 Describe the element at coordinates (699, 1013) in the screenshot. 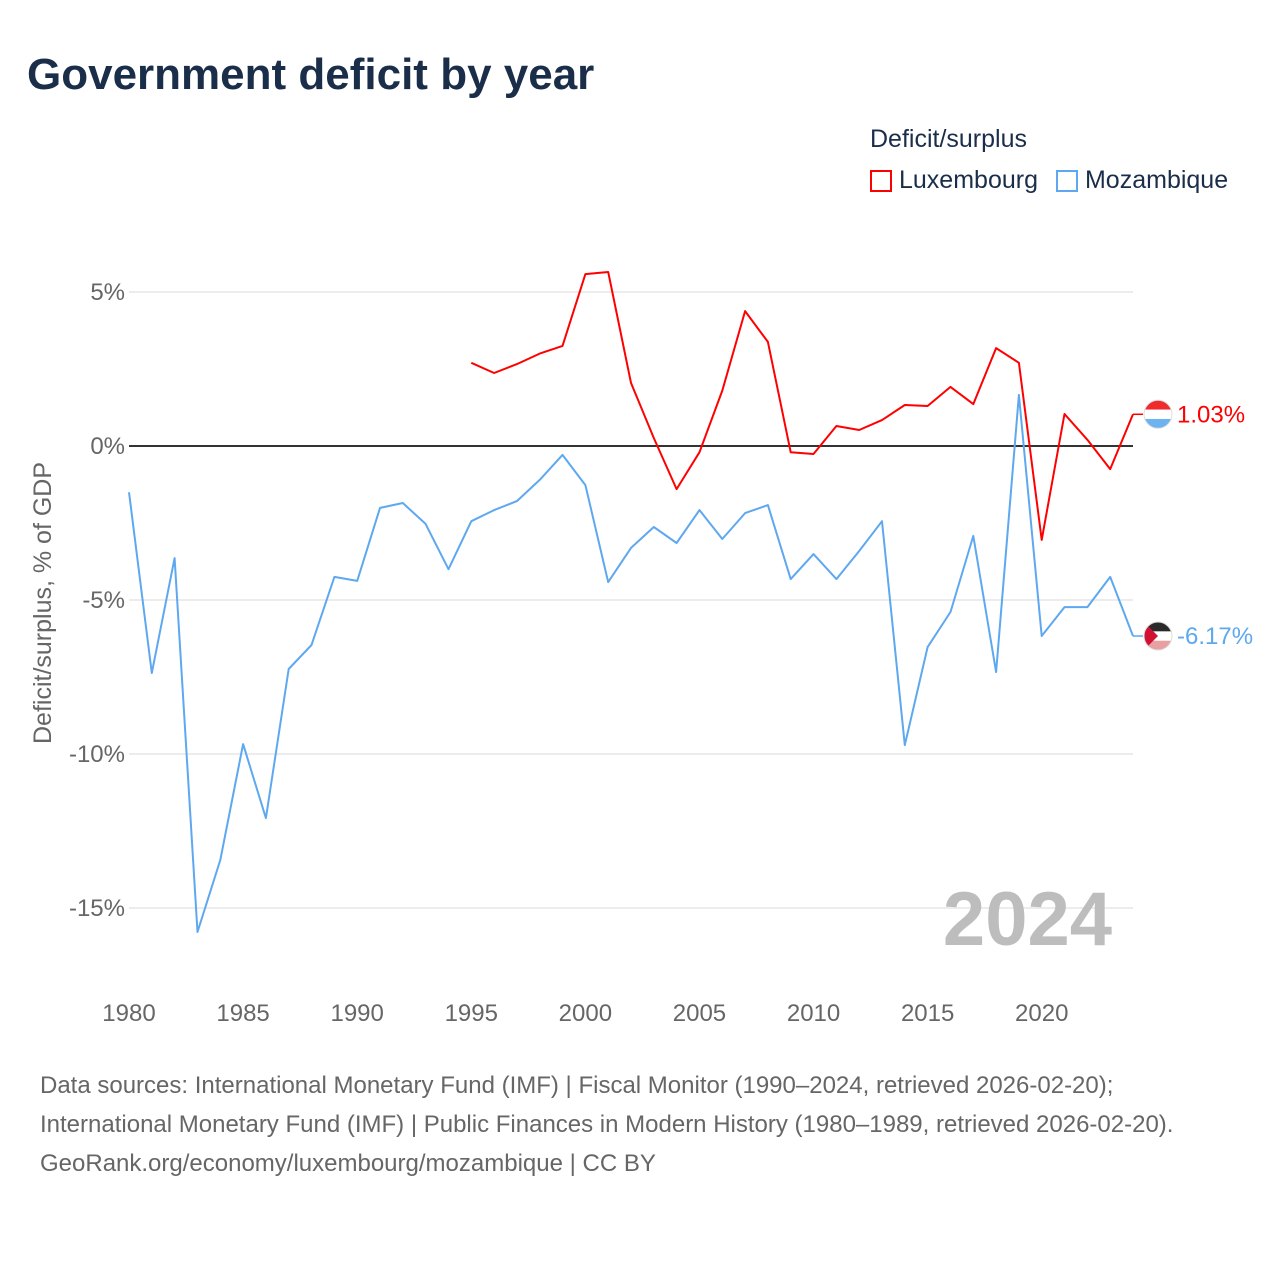

I see `x-tick-label: 2005` at that location.